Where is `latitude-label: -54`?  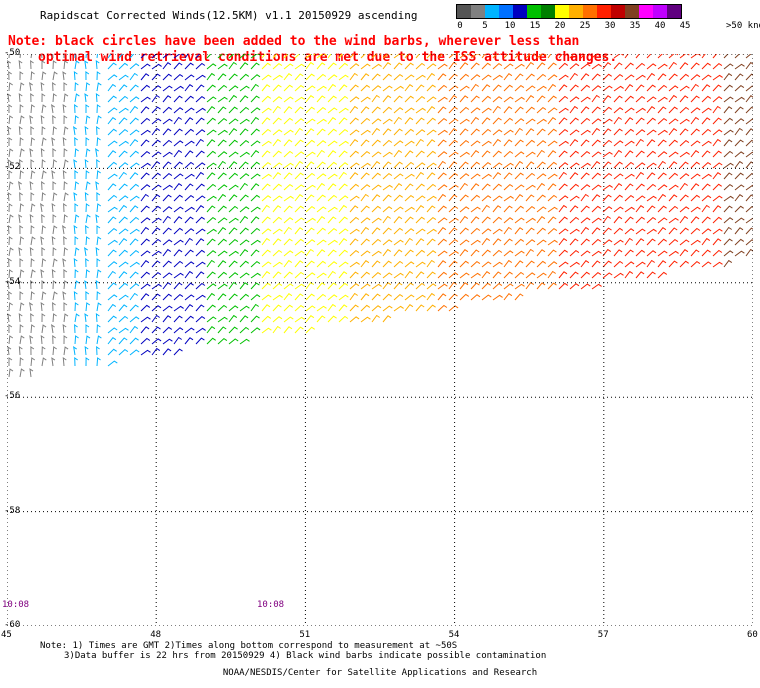 latitude-label: -54 is located at coordinates (12, 281).